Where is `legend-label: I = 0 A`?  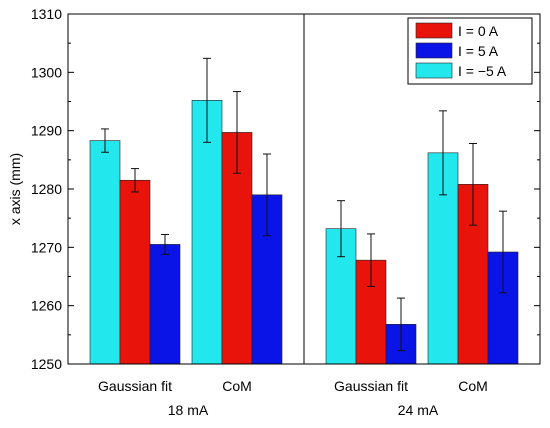
legend-label: I = 0 A is located at coordinates (478, 31).